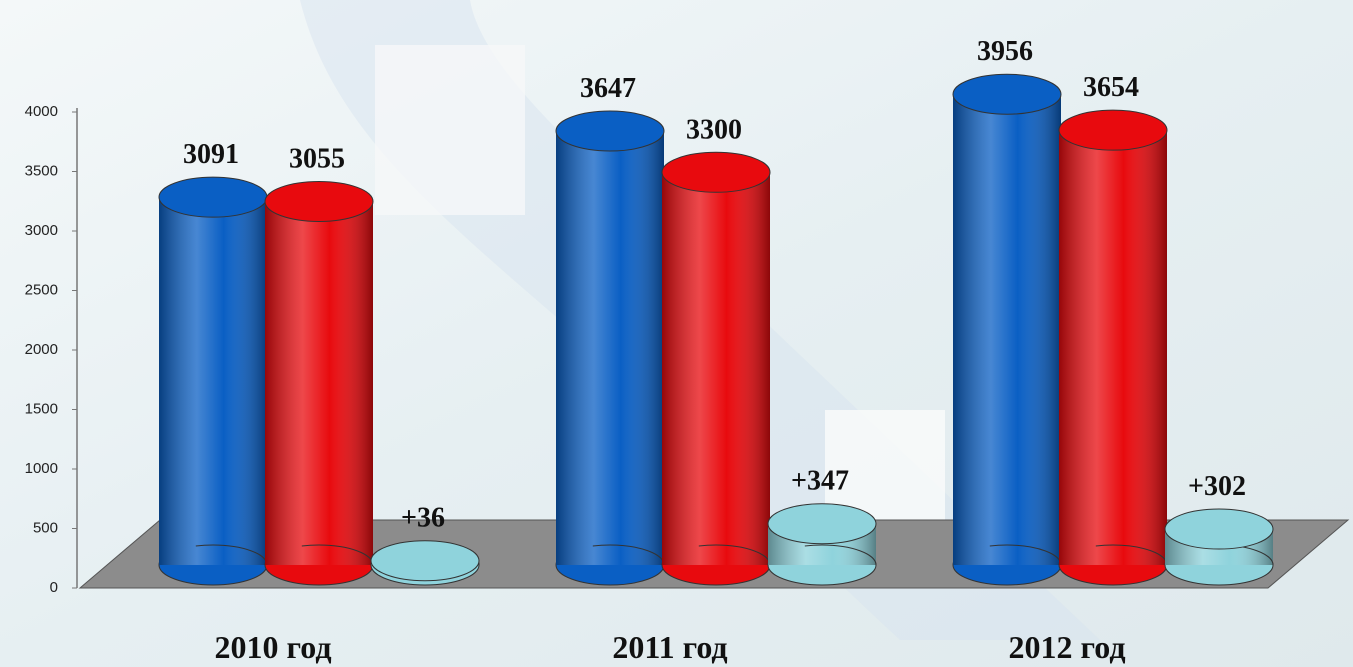 This screenshot has width=1353, height=667. What do you see at coordinates (41, 289) in the screenshot?
I see `y-tick-label: 2500` at bounding box center [41, 289].